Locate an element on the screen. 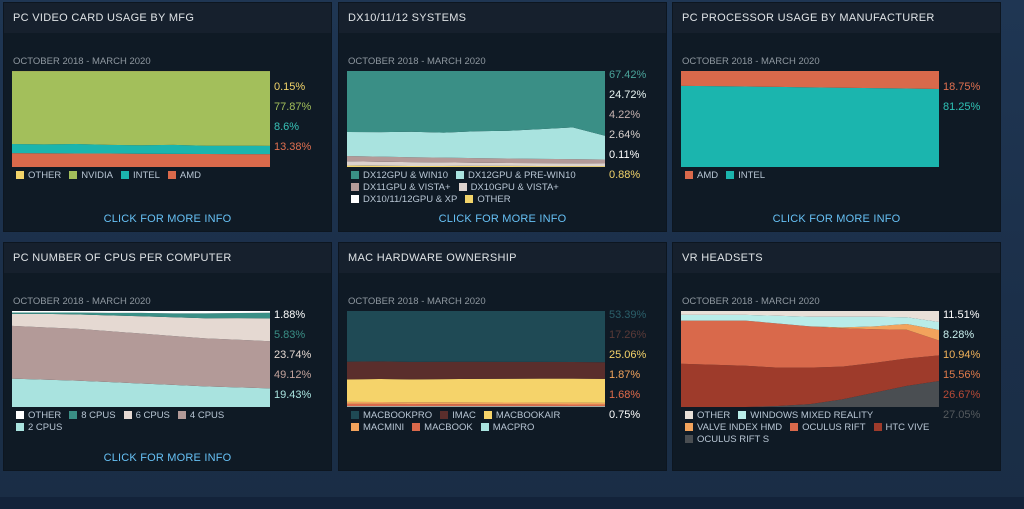  legend-label: OTHER is located at coordinates (494, 199).